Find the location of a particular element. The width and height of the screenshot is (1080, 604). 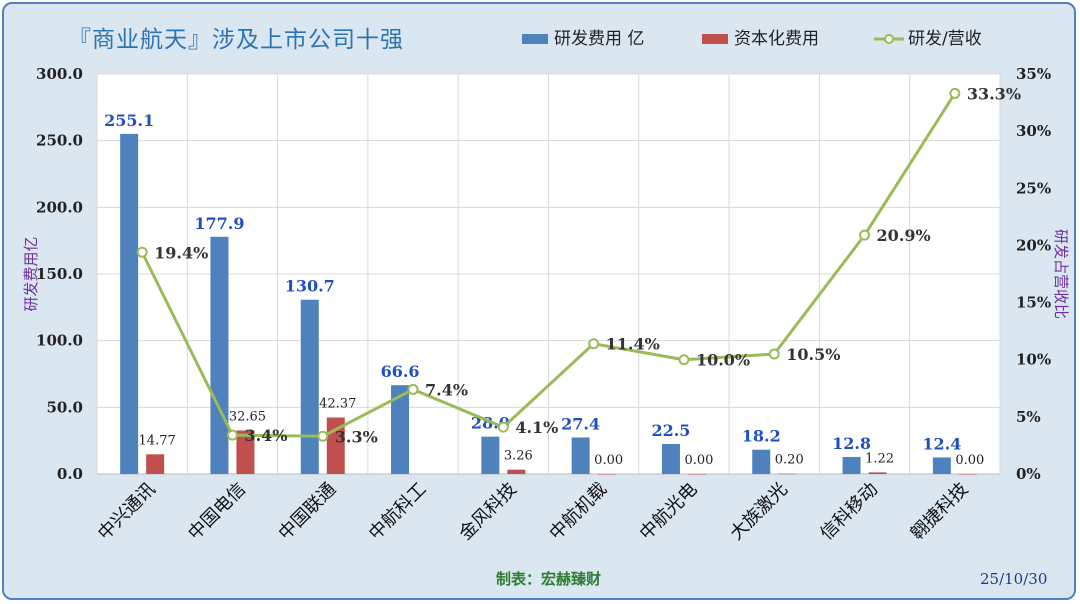

y-right-tick-label: 15% is located at coordinates (1033, 303).